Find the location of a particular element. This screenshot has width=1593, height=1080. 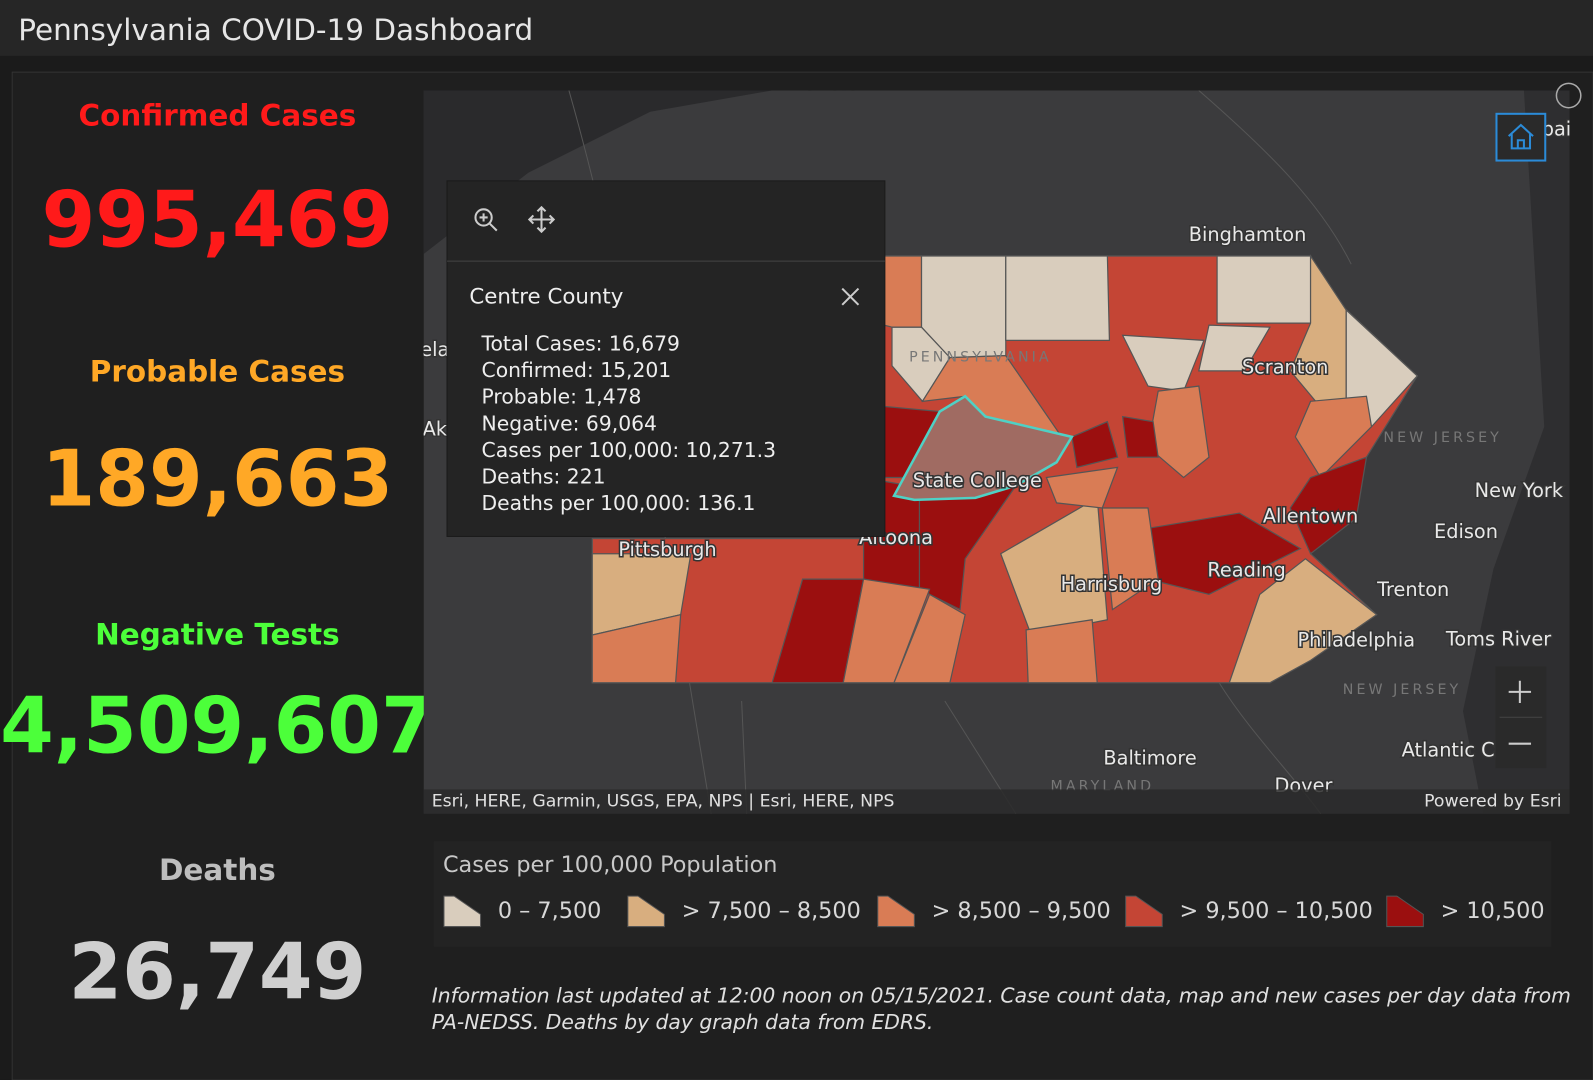

map-label: Pittsburgh is located at coordinates (667, 549).